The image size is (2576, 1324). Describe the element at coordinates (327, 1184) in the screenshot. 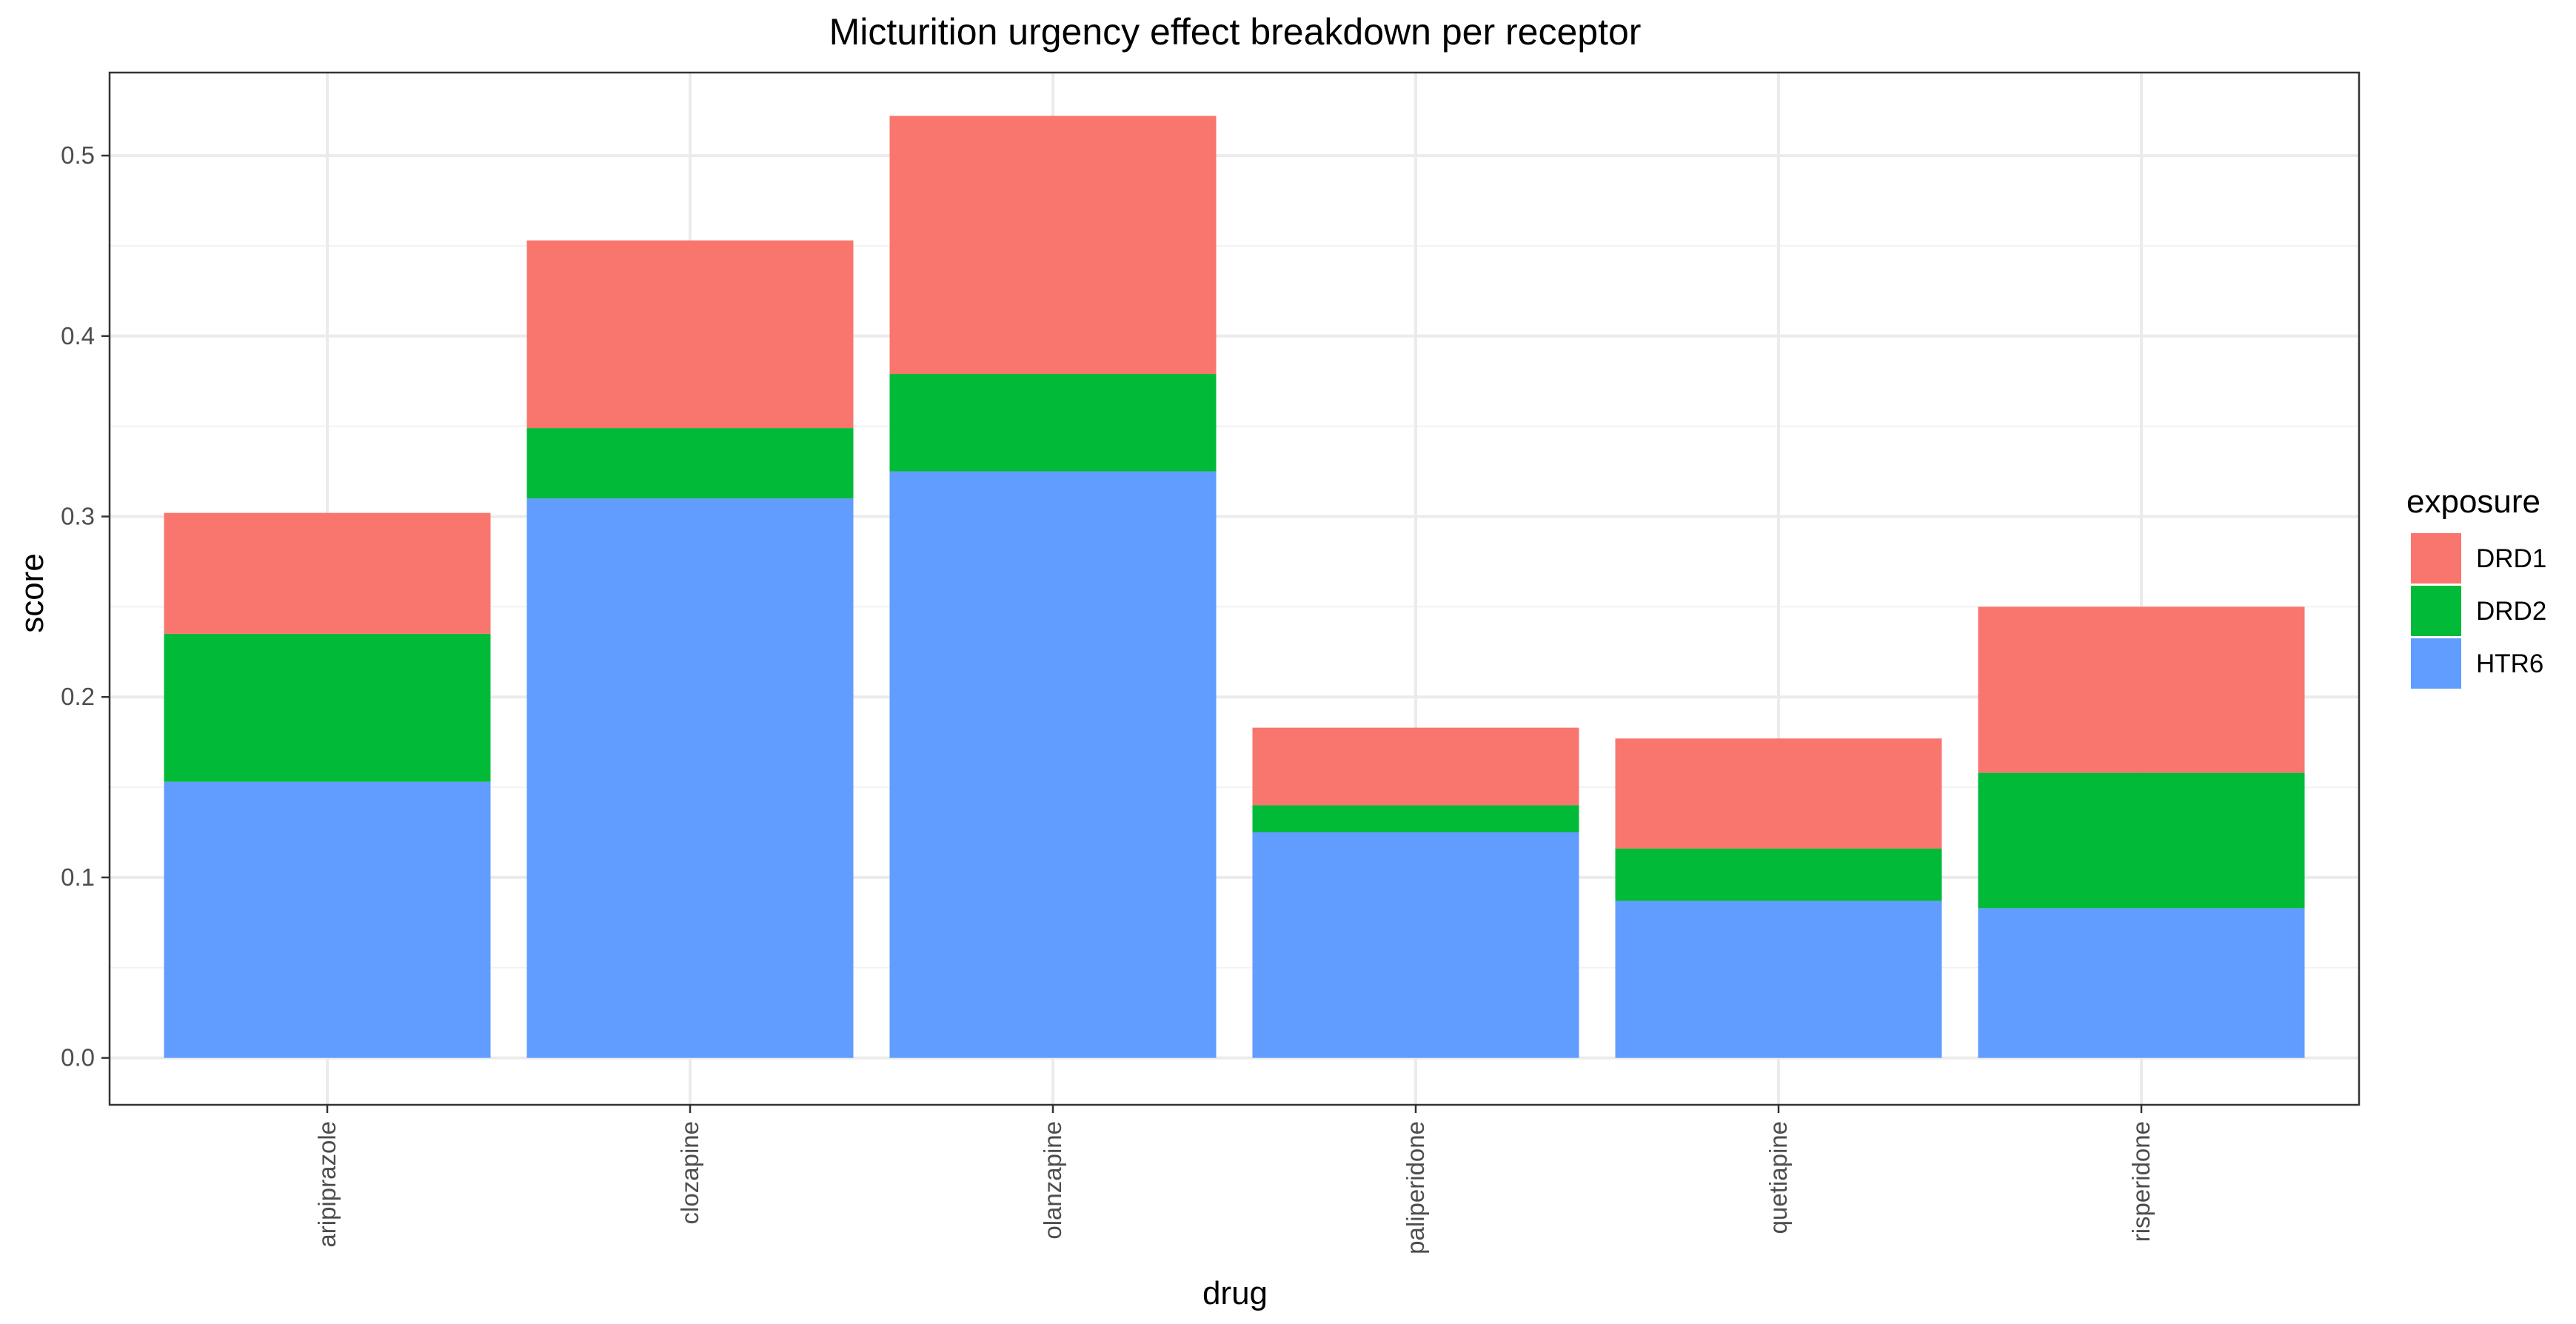

I see `x-tick-label: aripiprazole` at that location.